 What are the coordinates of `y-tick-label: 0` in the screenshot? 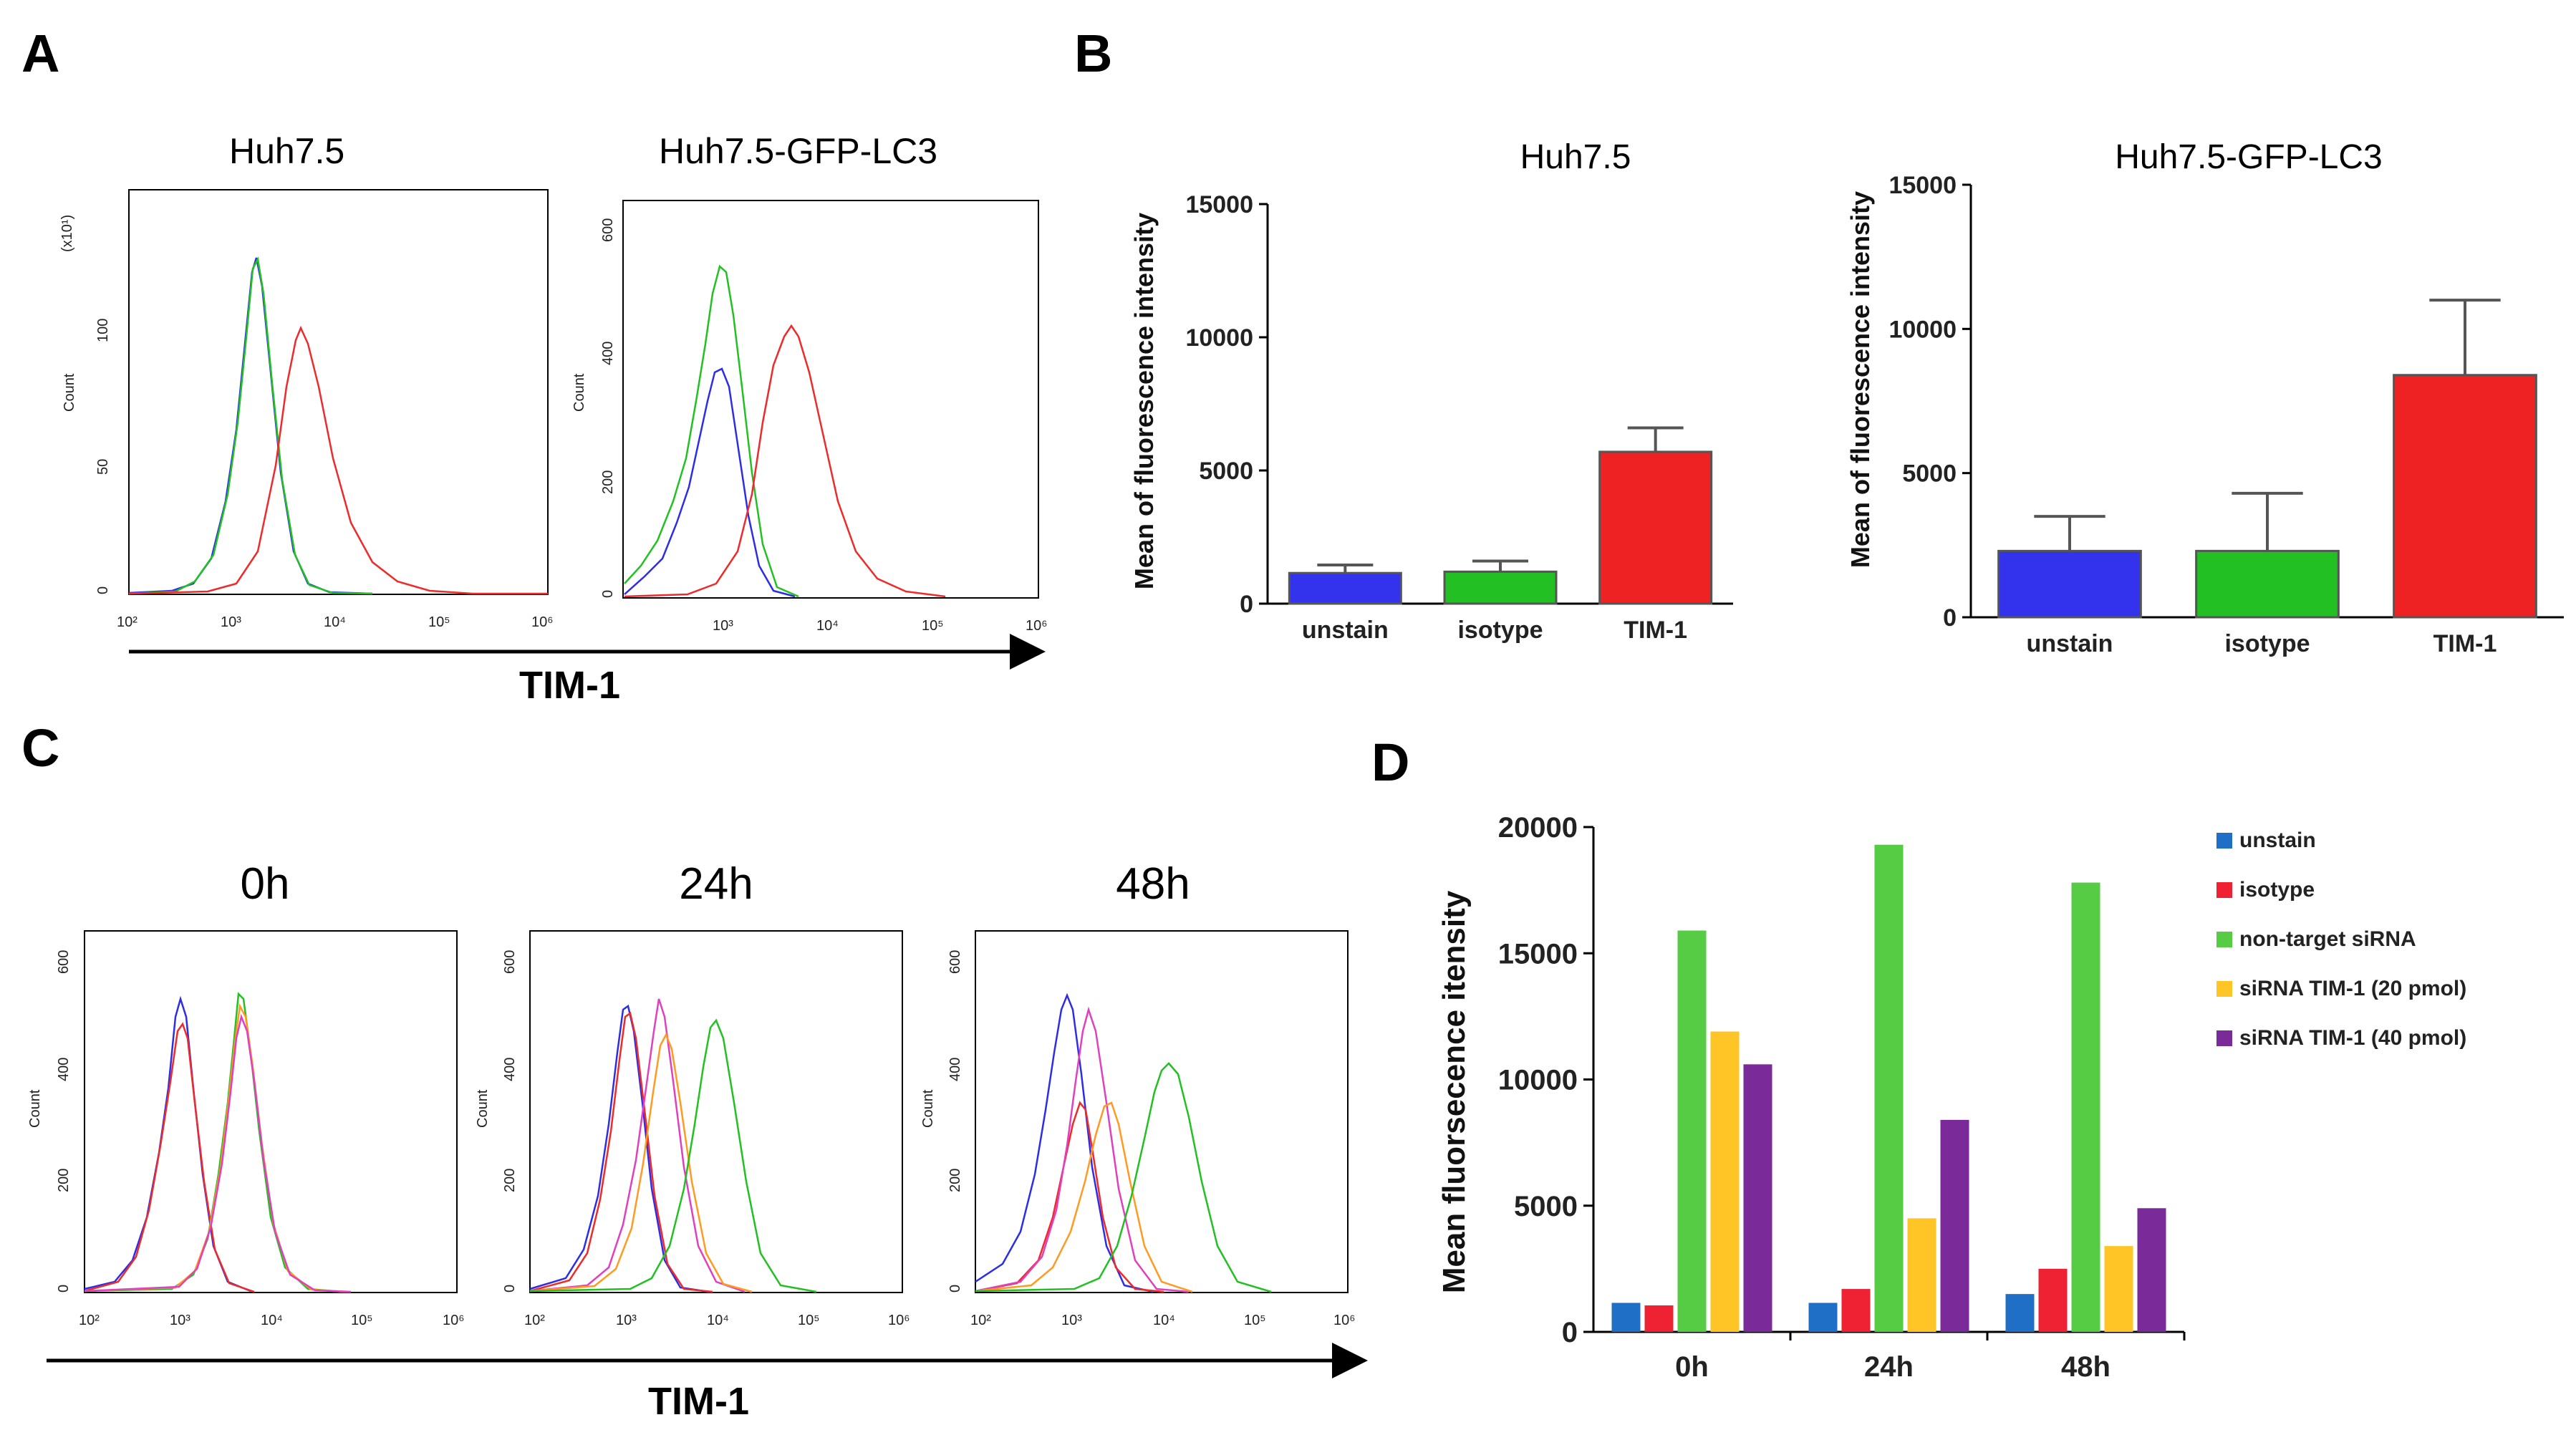 It's located at (1570, 1332).